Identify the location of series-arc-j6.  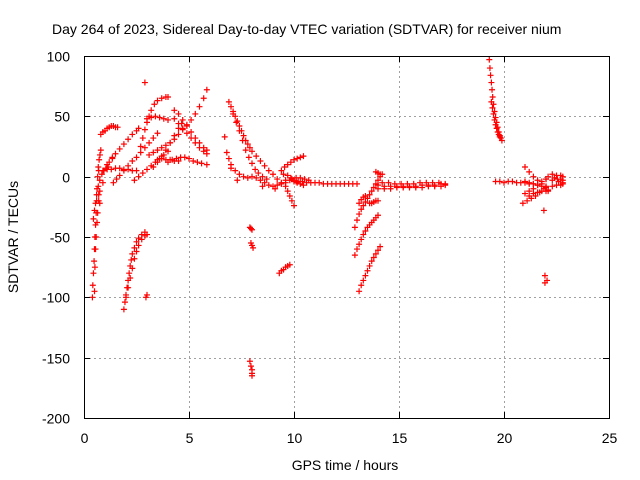
(539, 193).